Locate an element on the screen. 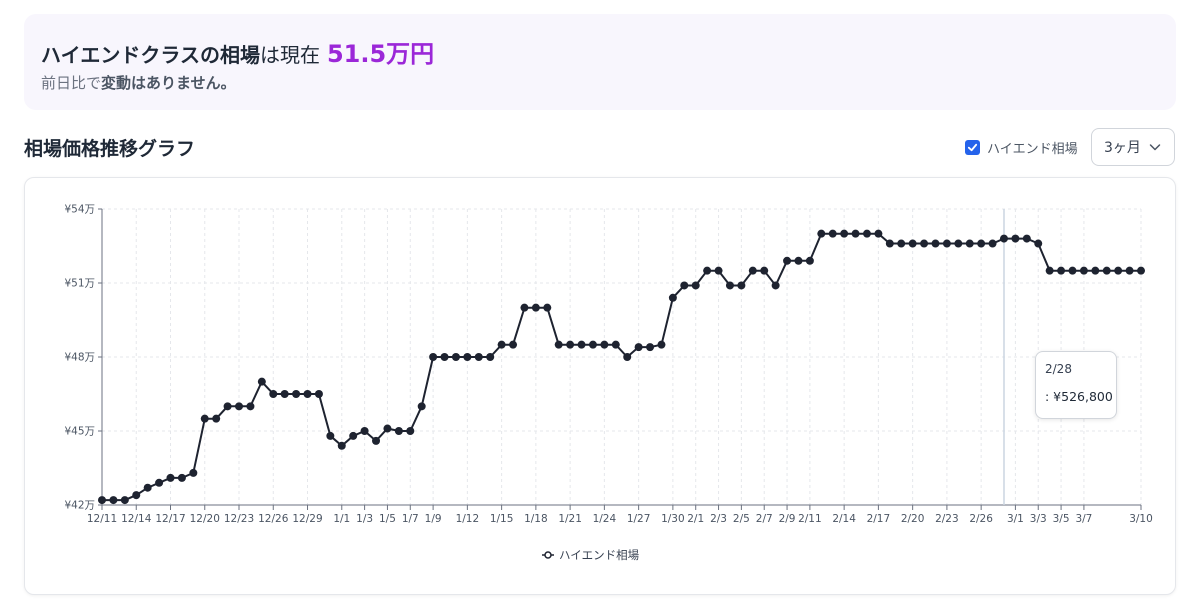  legend-label: ハイエンド相場 is located at coordinates (599, 555).